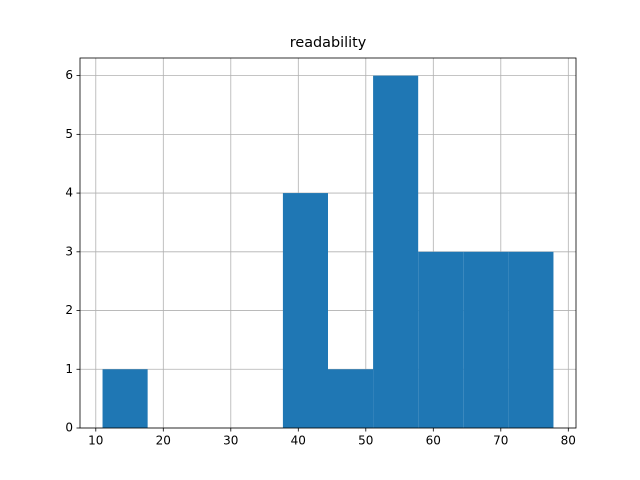 The width and height of the screenshot is (640, 480). I want to click on x-tick-label: 30, so click(230, 441).